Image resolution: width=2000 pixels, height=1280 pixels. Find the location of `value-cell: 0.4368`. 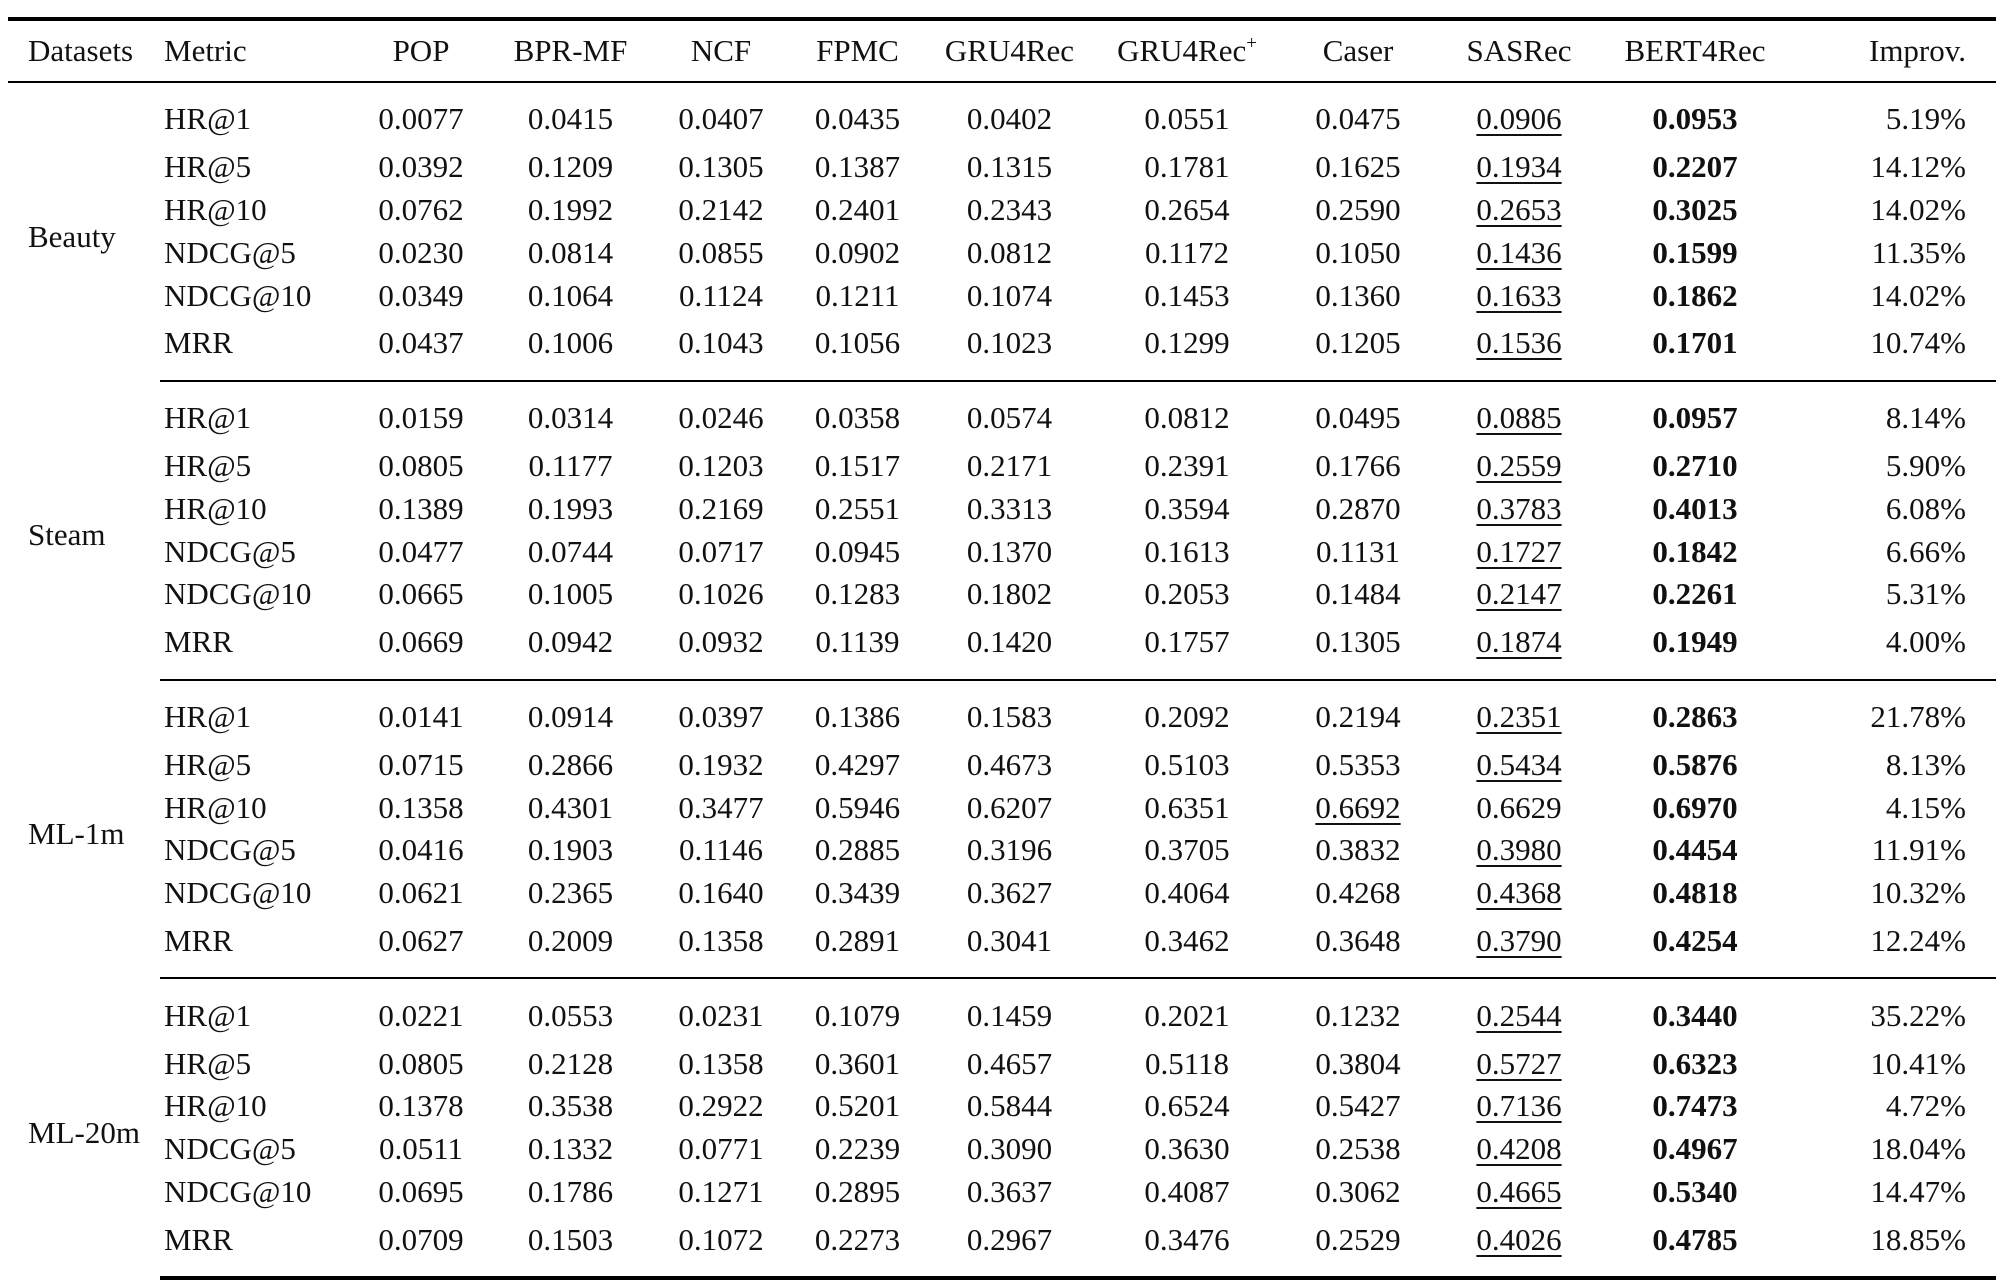

value-cell: 0.4368 is located at coordinates (1519, 893).